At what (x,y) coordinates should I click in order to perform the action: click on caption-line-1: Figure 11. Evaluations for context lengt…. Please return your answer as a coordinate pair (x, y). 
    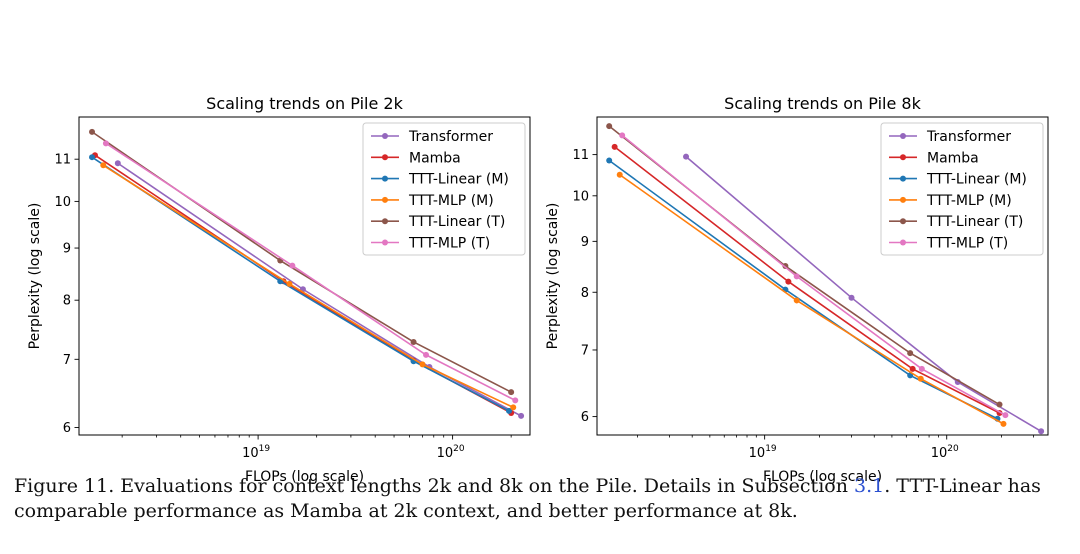
    Looking at the image, I should click on (544, 486).